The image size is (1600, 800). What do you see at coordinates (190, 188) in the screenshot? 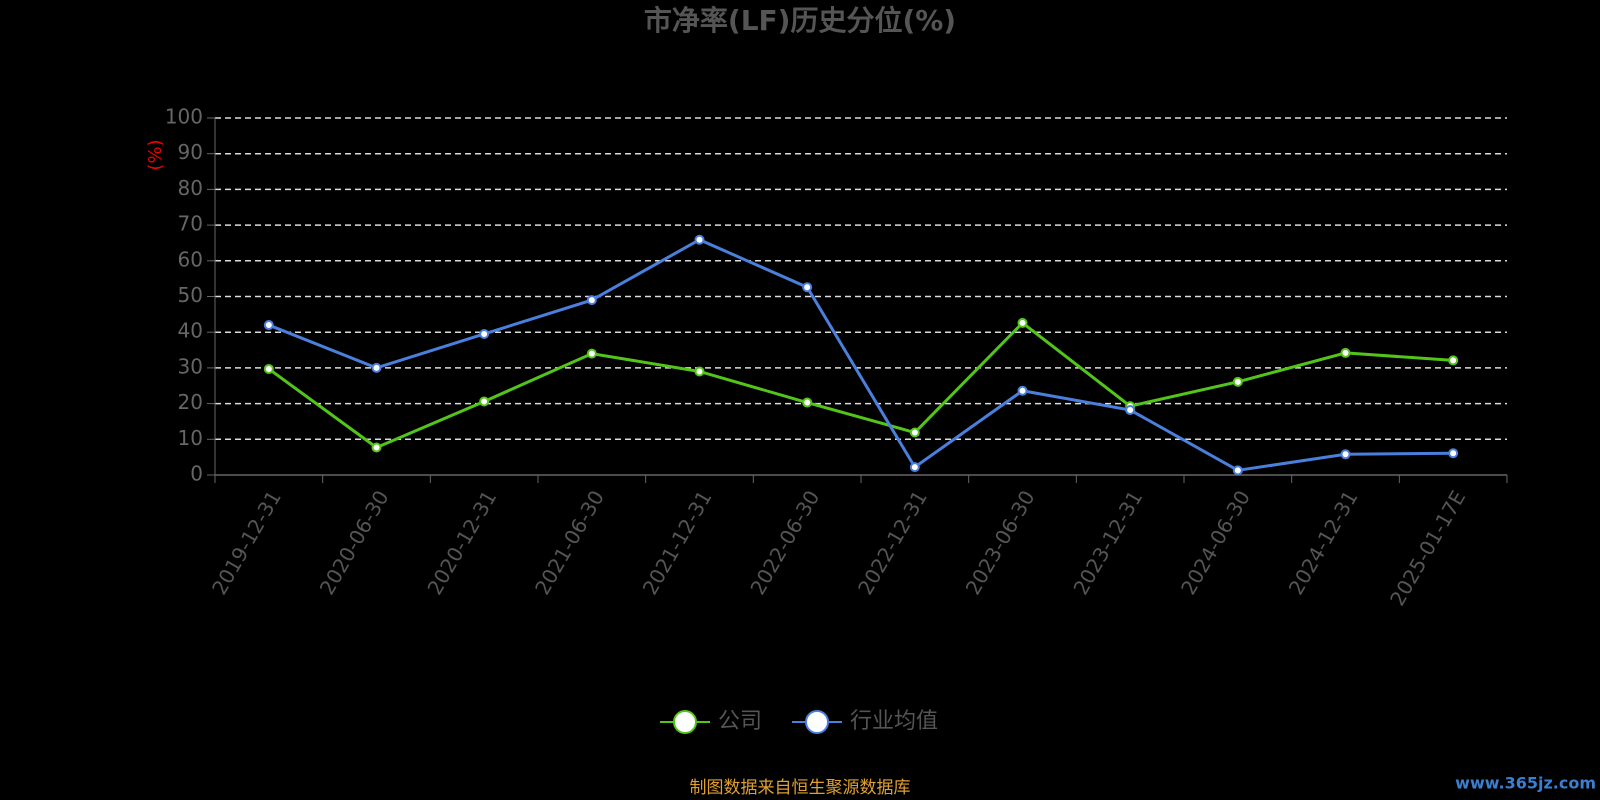
I see `y-tick-label: 80` at bounding box center [190, 188].